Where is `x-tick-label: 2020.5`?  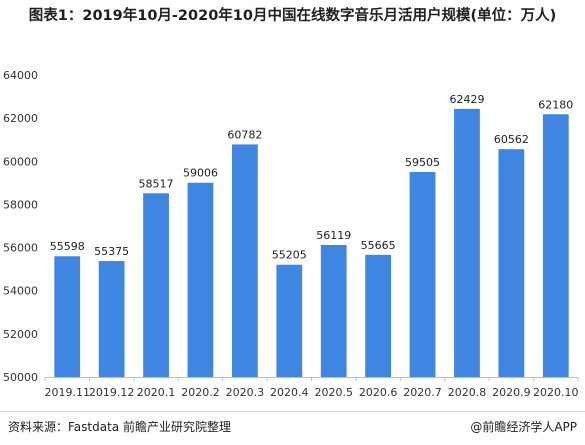
x-tick-label: 2020.5 is located at coordinates (333, 392).